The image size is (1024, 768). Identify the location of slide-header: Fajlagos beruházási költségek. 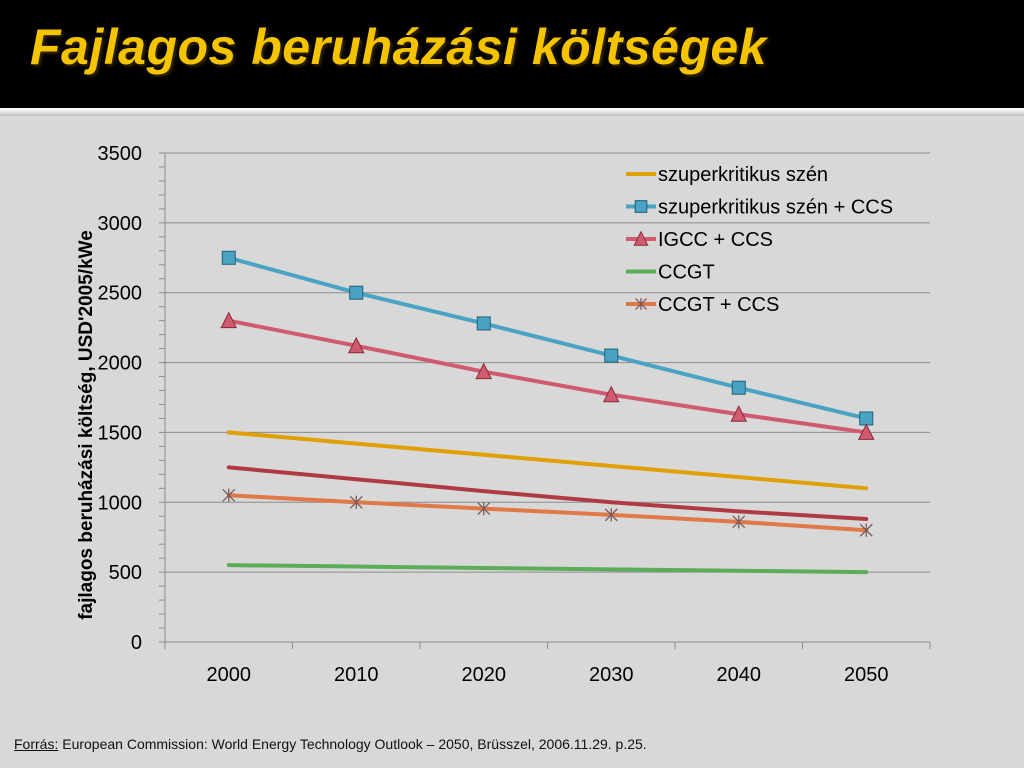
(512, 54).